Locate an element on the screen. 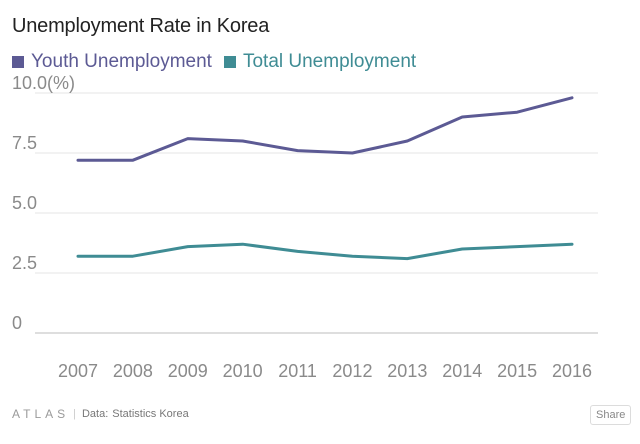  x-tick-label: 2009 is located at coordinates (188, 371).